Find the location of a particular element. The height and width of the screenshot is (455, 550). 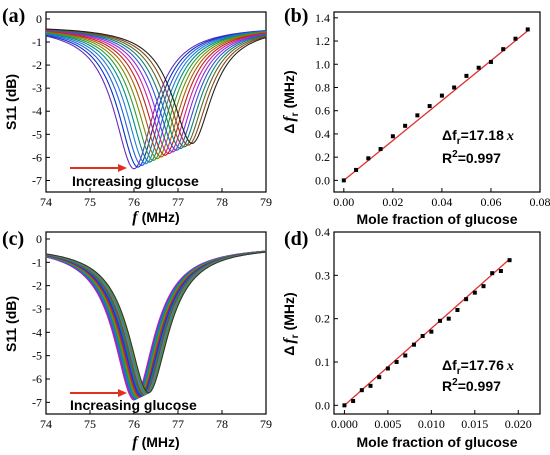

panel-d-fit-sub: r is located at coordinates (459, 371).